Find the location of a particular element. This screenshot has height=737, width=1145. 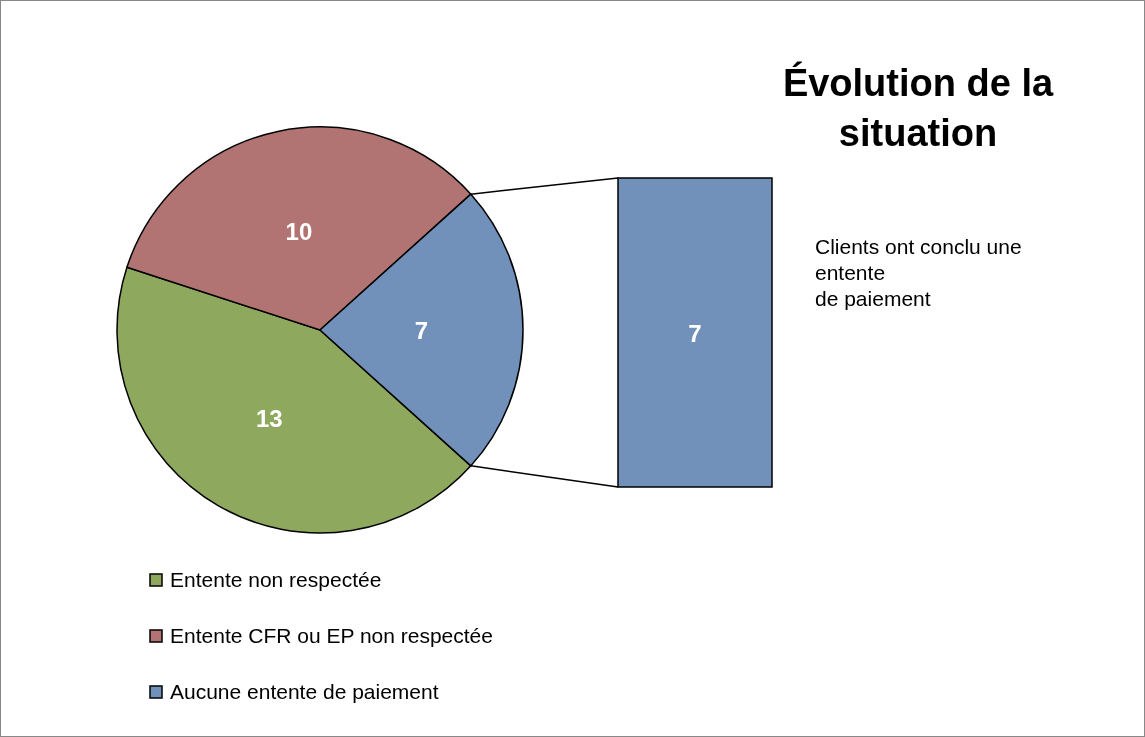

text: Évolution de la situation is located at coordinates (918, 107).